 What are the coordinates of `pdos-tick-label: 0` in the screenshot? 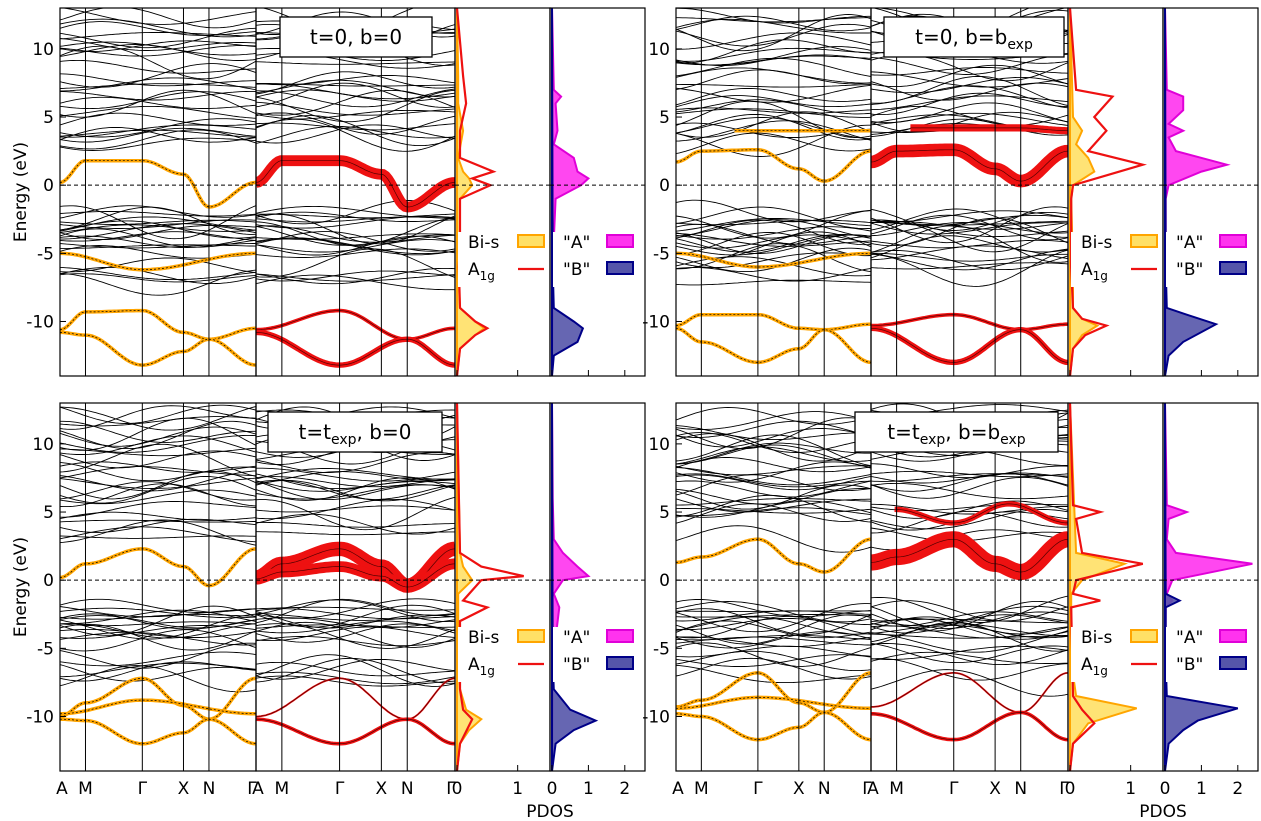 It's located at (1070, 789).